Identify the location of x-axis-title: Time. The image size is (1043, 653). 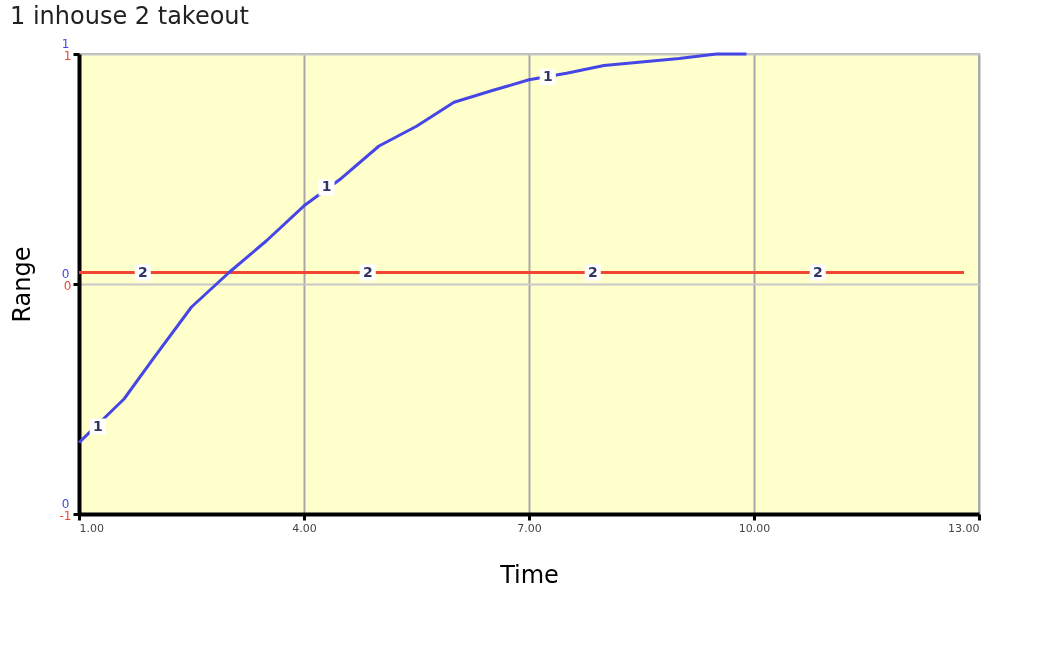
(529, 574).